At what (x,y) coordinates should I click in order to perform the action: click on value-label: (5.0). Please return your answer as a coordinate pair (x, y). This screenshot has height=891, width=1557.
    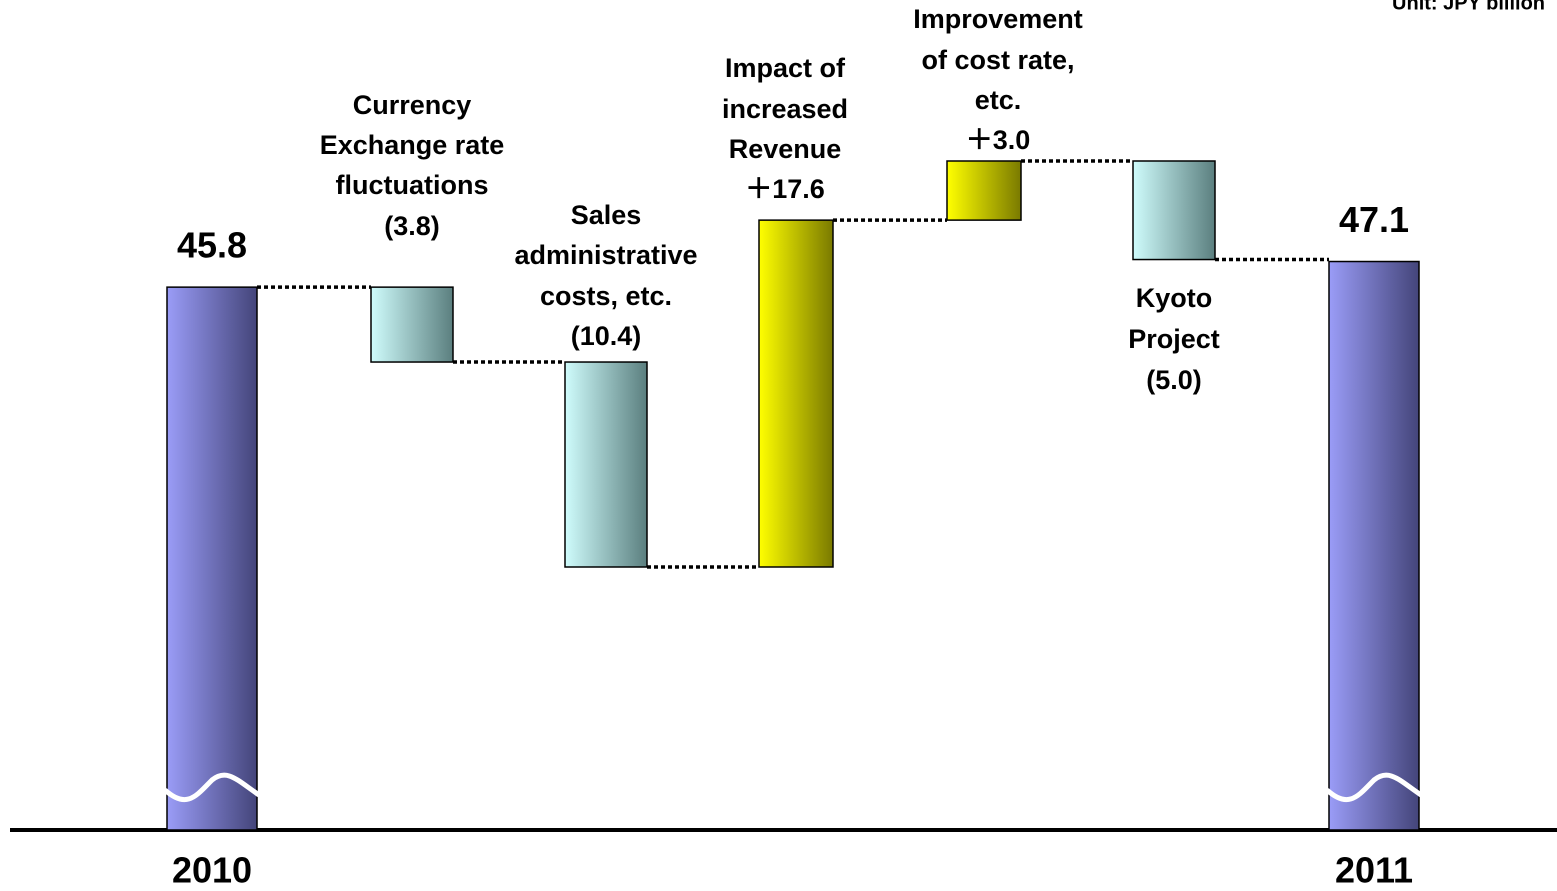
    Looking at the image, I should click on (1174, 380).